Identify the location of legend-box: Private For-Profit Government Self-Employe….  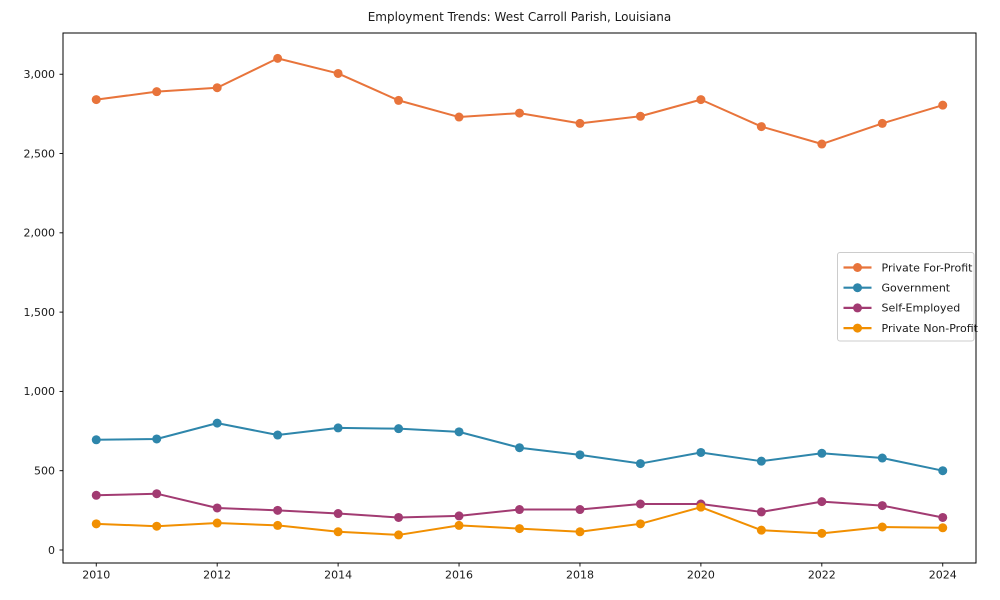
(908, 297).